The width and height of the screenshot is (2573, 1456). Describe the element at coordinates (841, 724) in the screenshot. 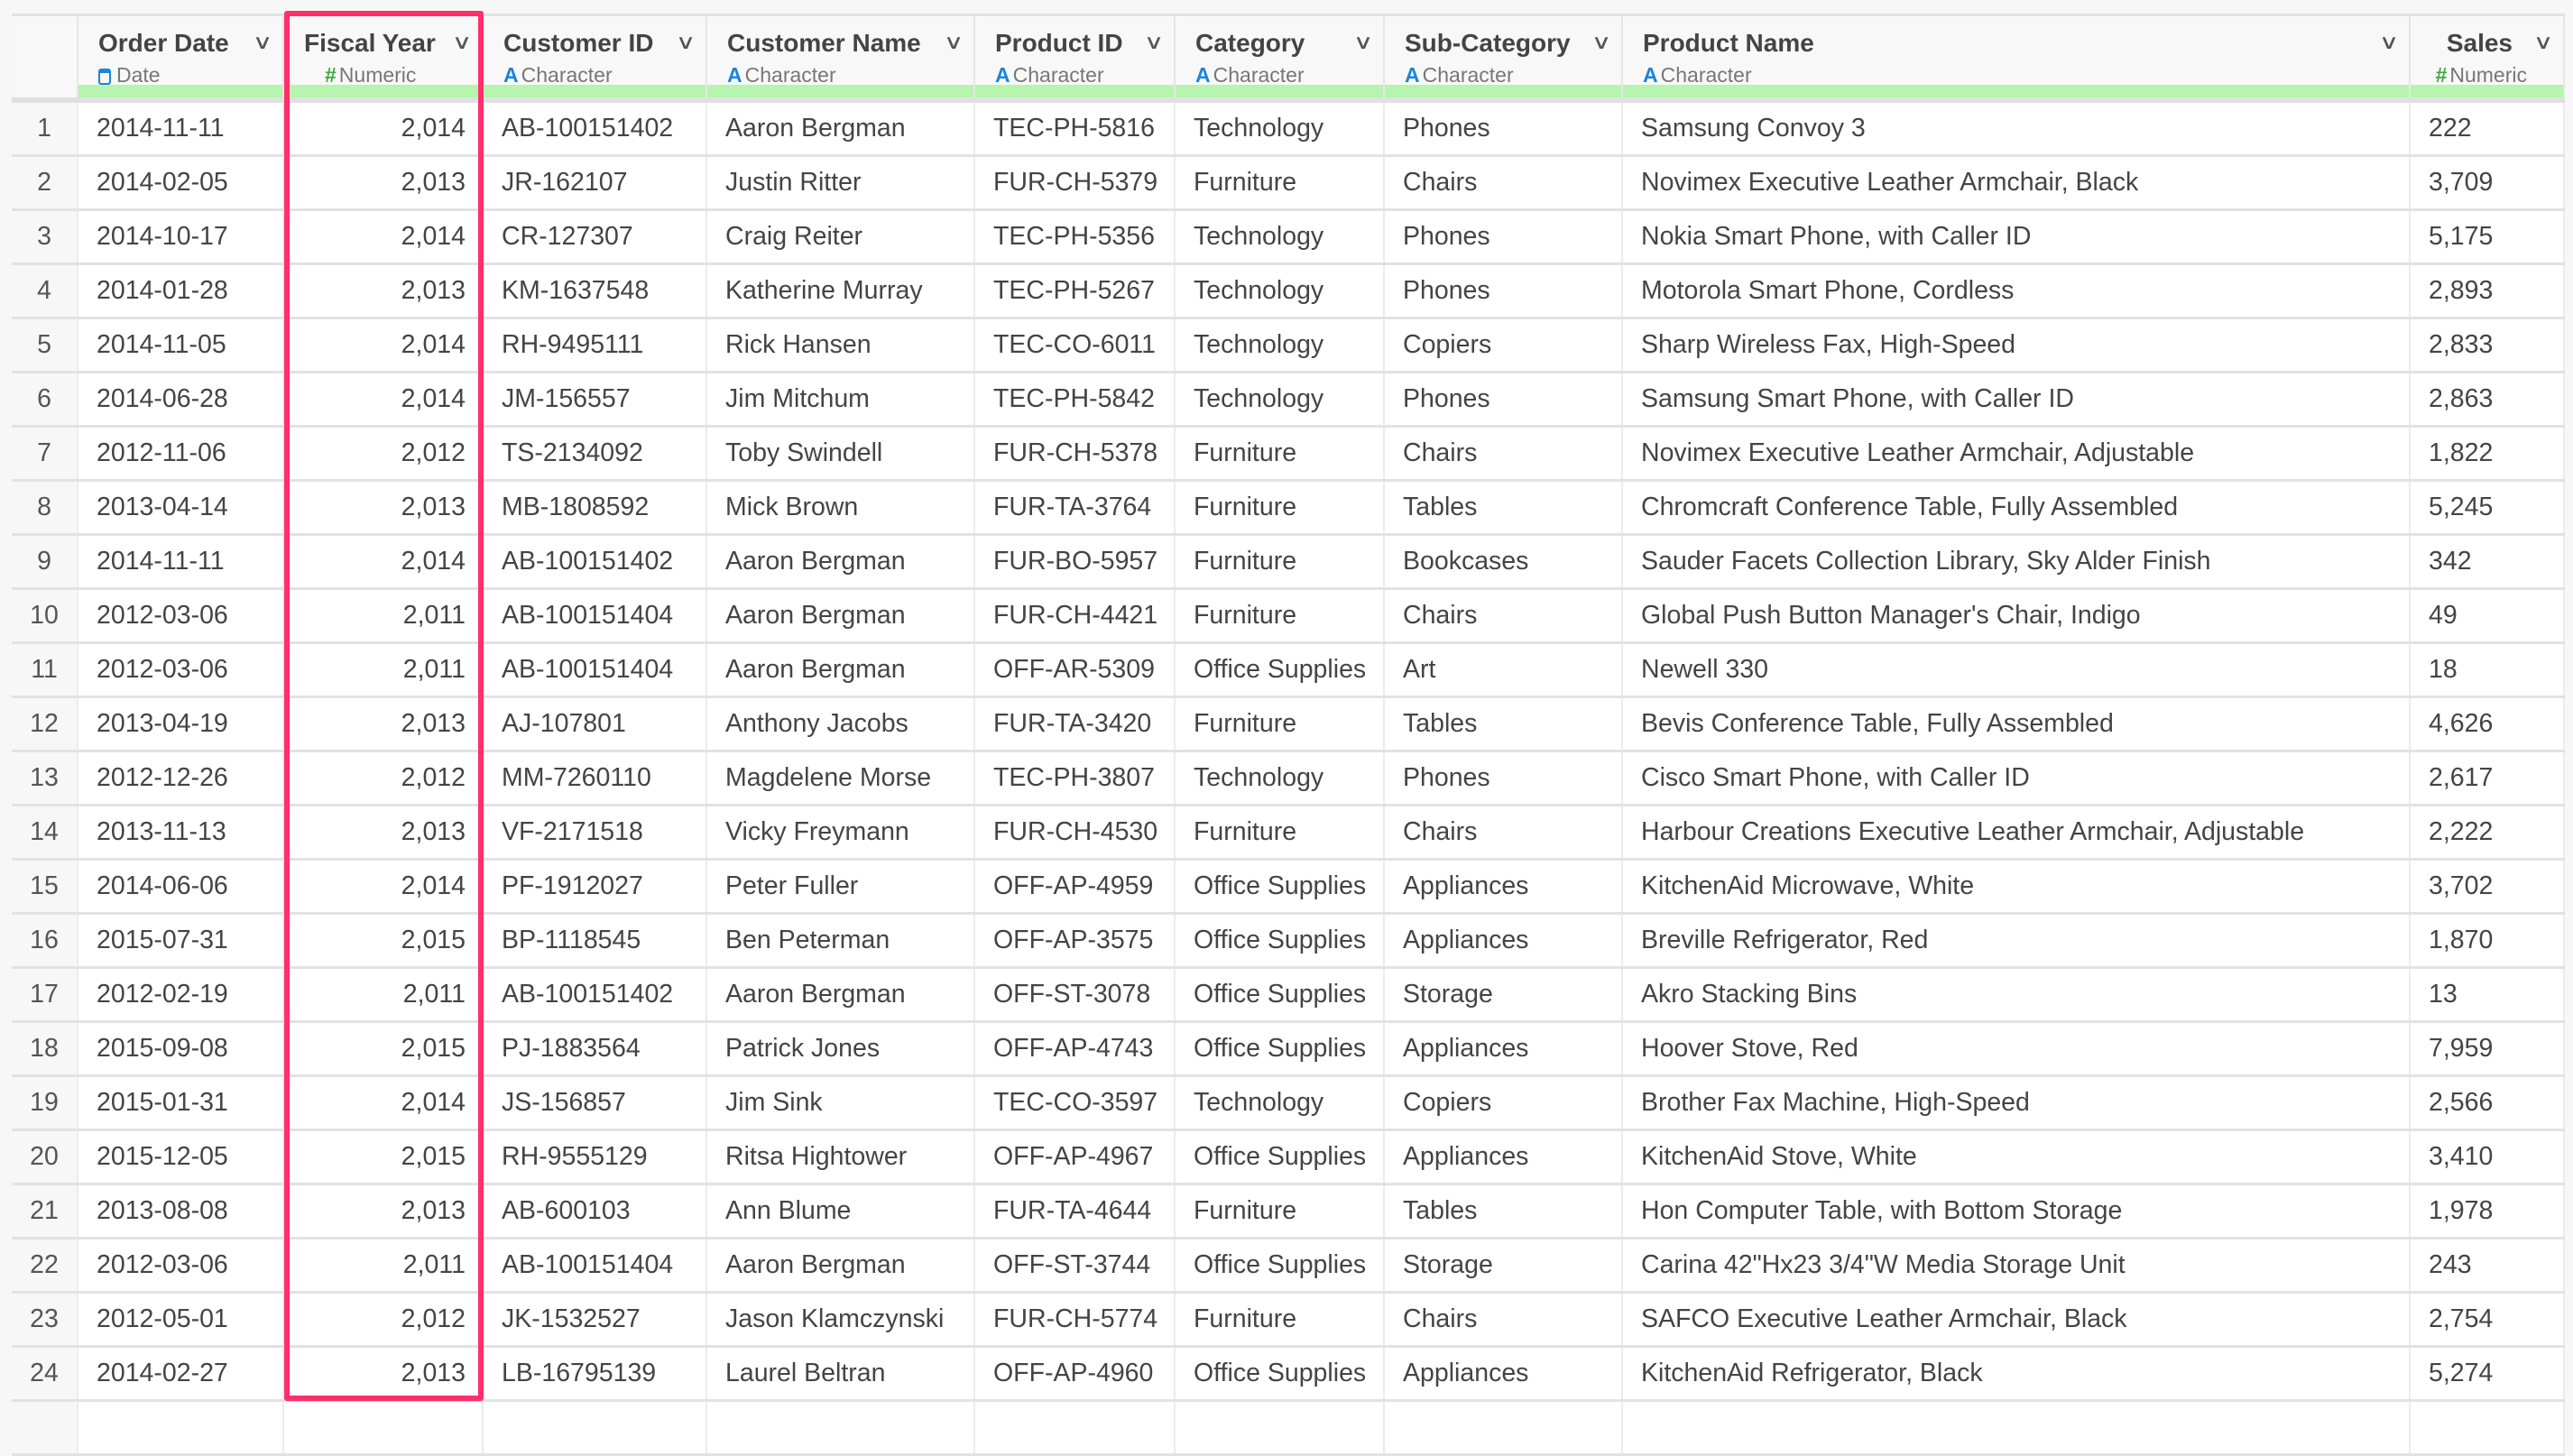

I see `cell-customer-name: Anthony Jacobs` at that location.